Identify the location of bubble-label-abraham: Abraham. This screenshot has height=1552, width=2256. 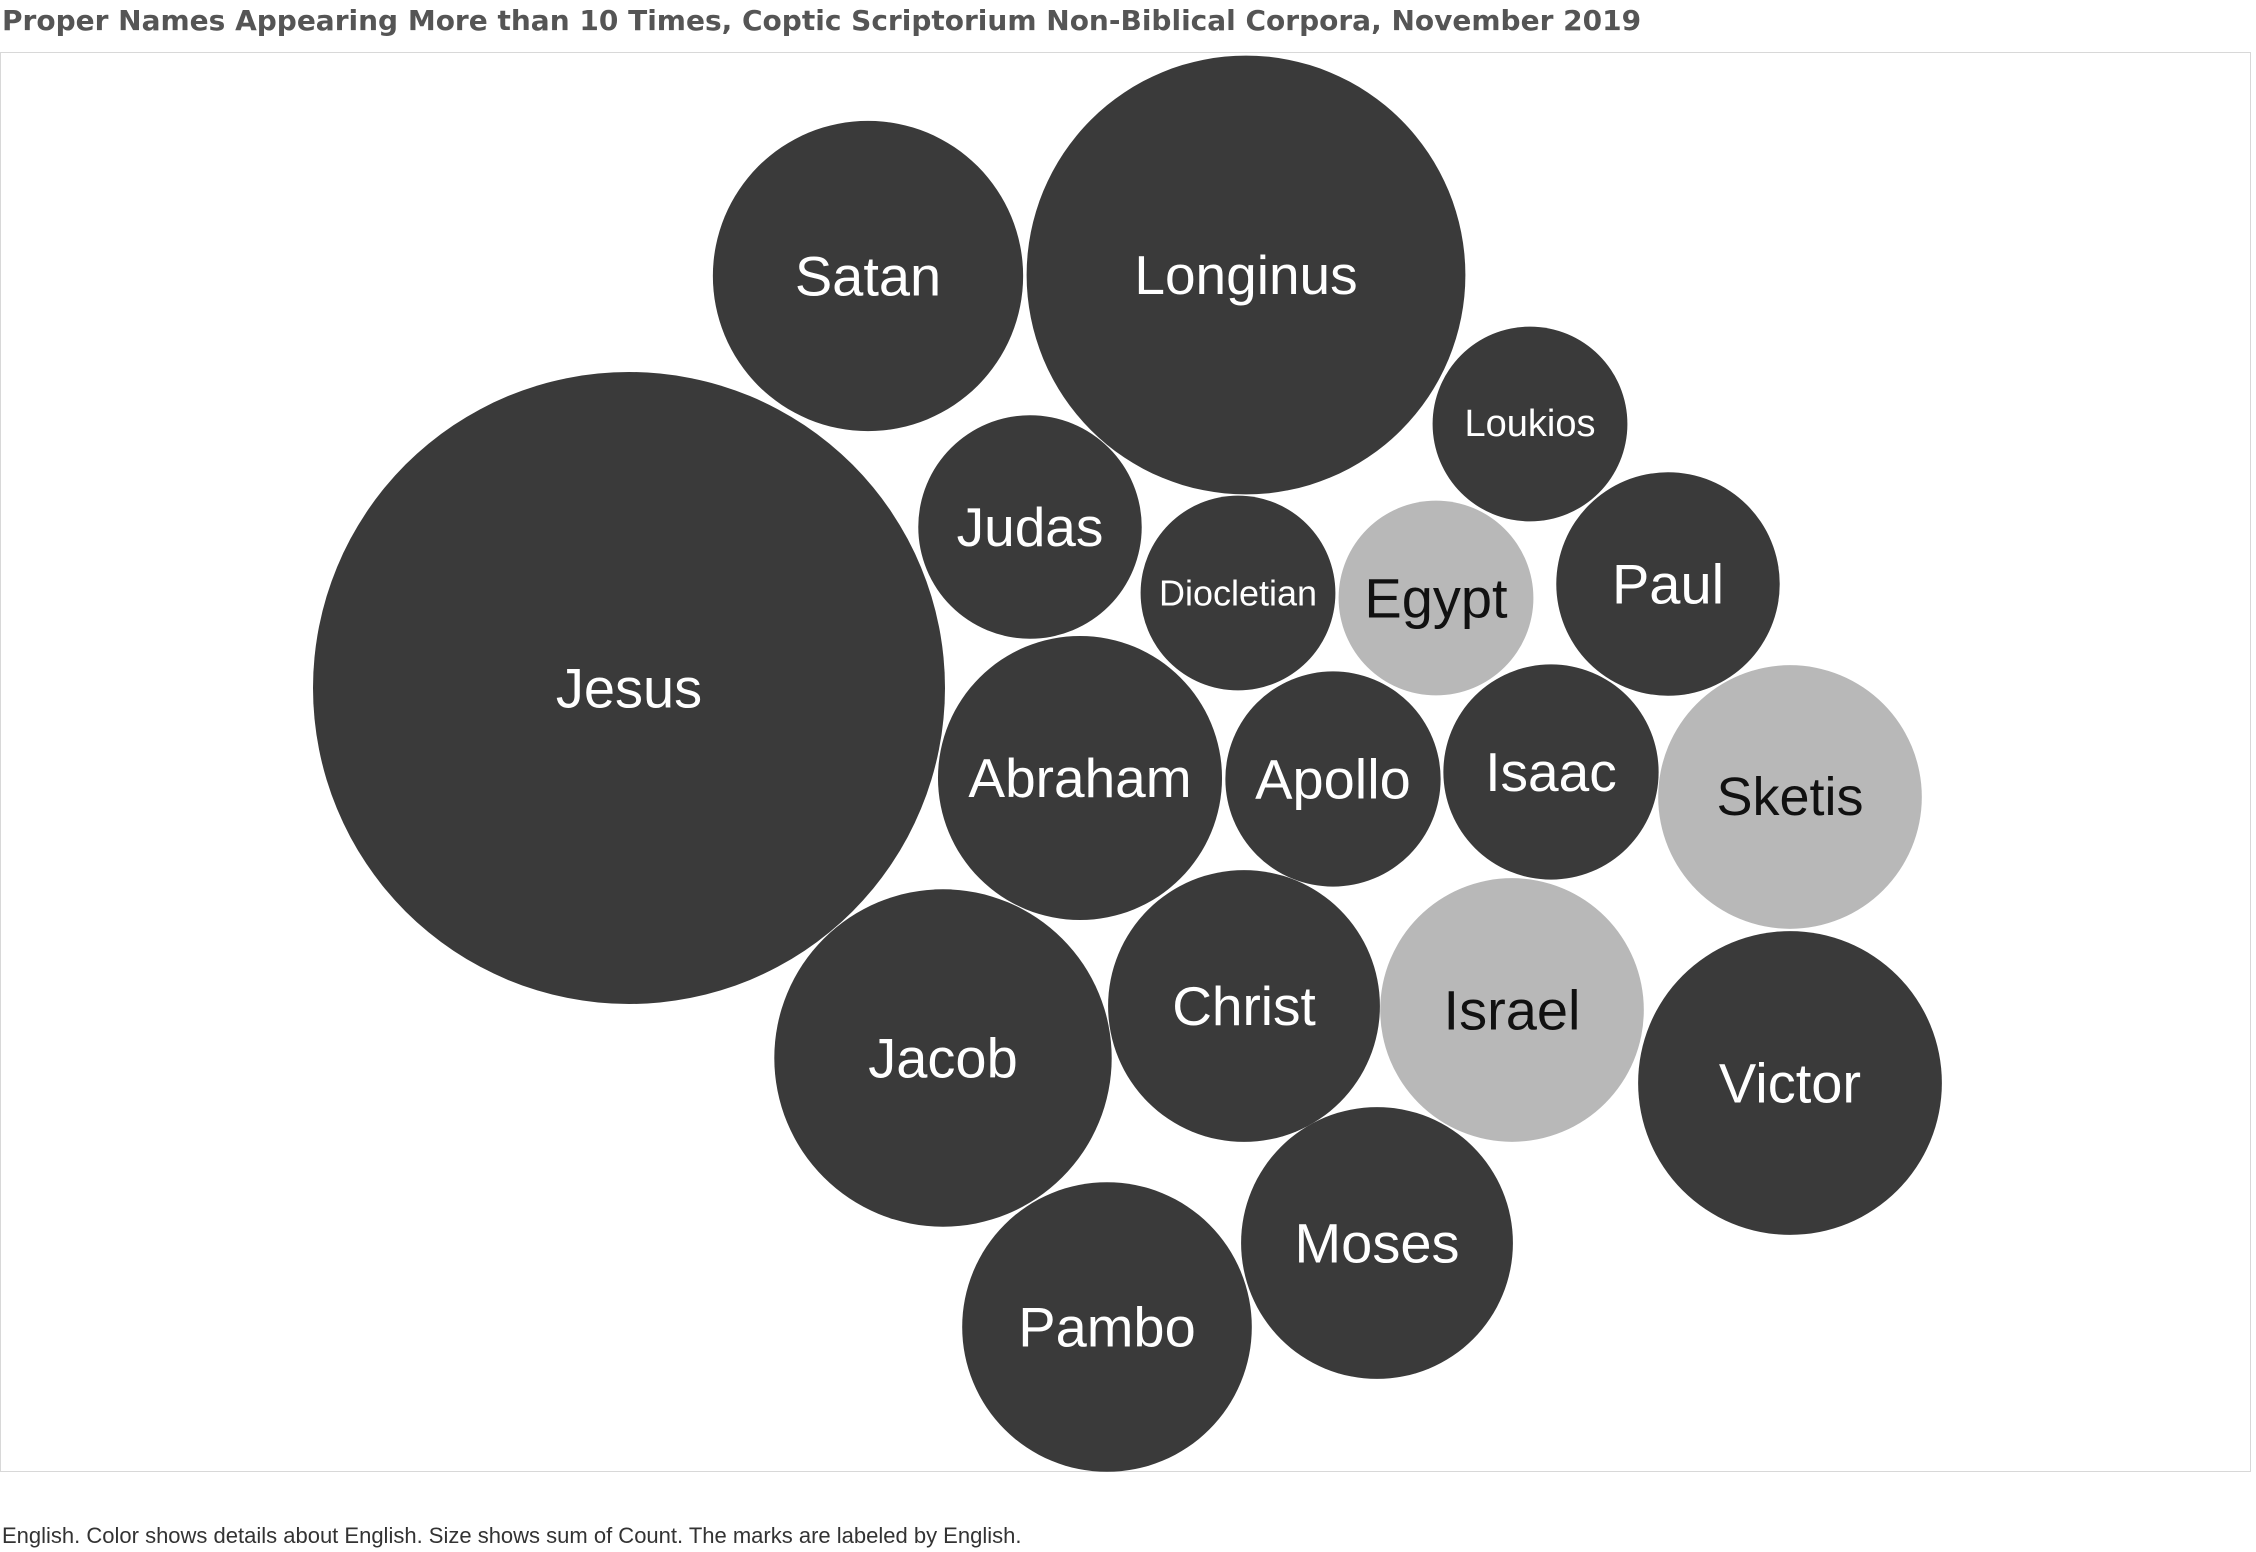
(1079, 778).